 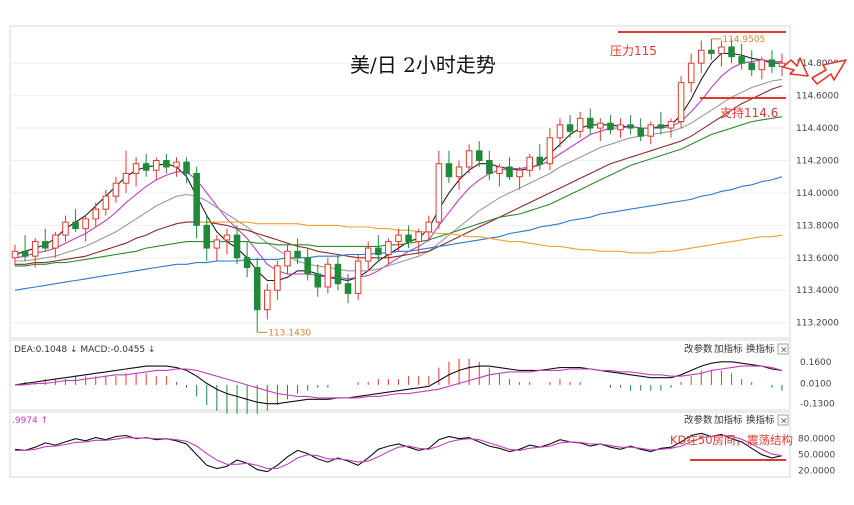 What do you see at coordinates (817, 161) in the screenshot?
I see `price-tick-label: 114.2000` at bounding box center [817, 161].